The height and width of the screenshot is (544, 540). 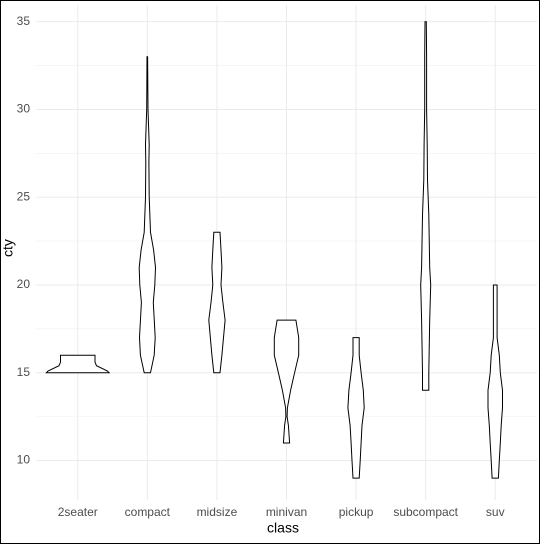 I want to click on y-tick-label: 25, so click(x=24, y=196).